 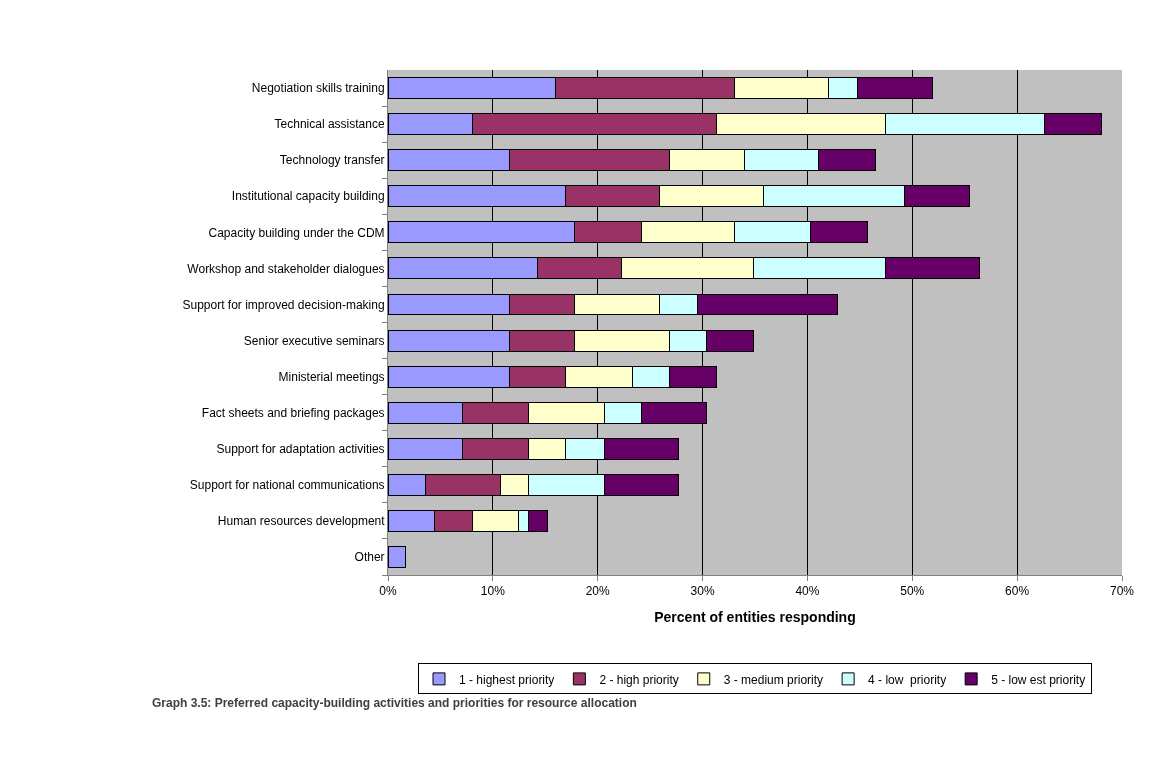 What do you see at coordinates (388, 591) in the screenshot?
I see `x-tick-label: 0%` at bounding box center [388, 591].